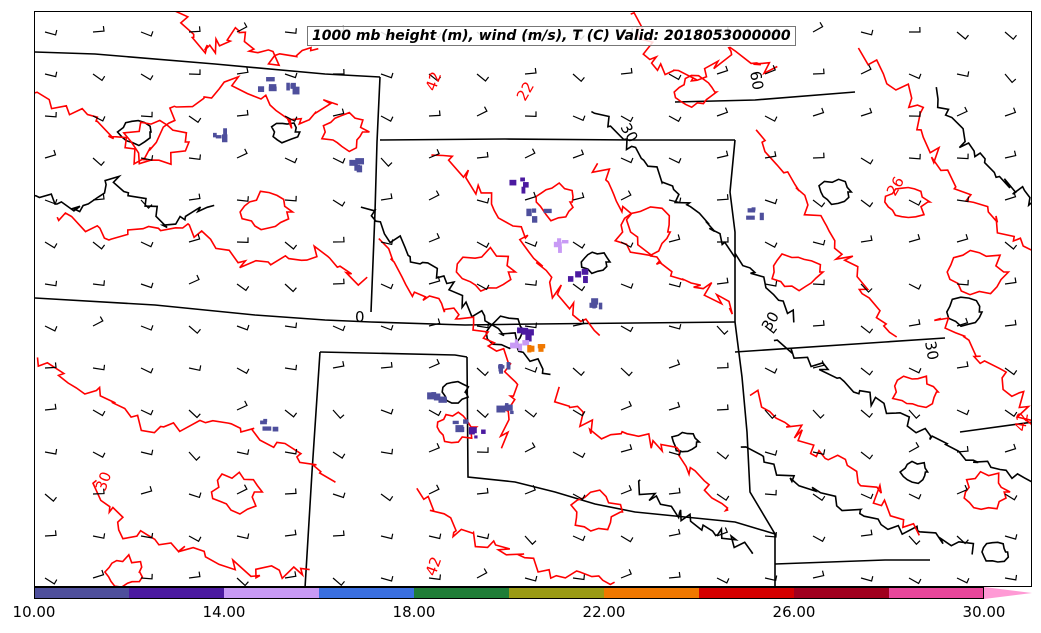 The image size is (1041, 633). I want to click on temperature-contour-loop, so click(554, 201).